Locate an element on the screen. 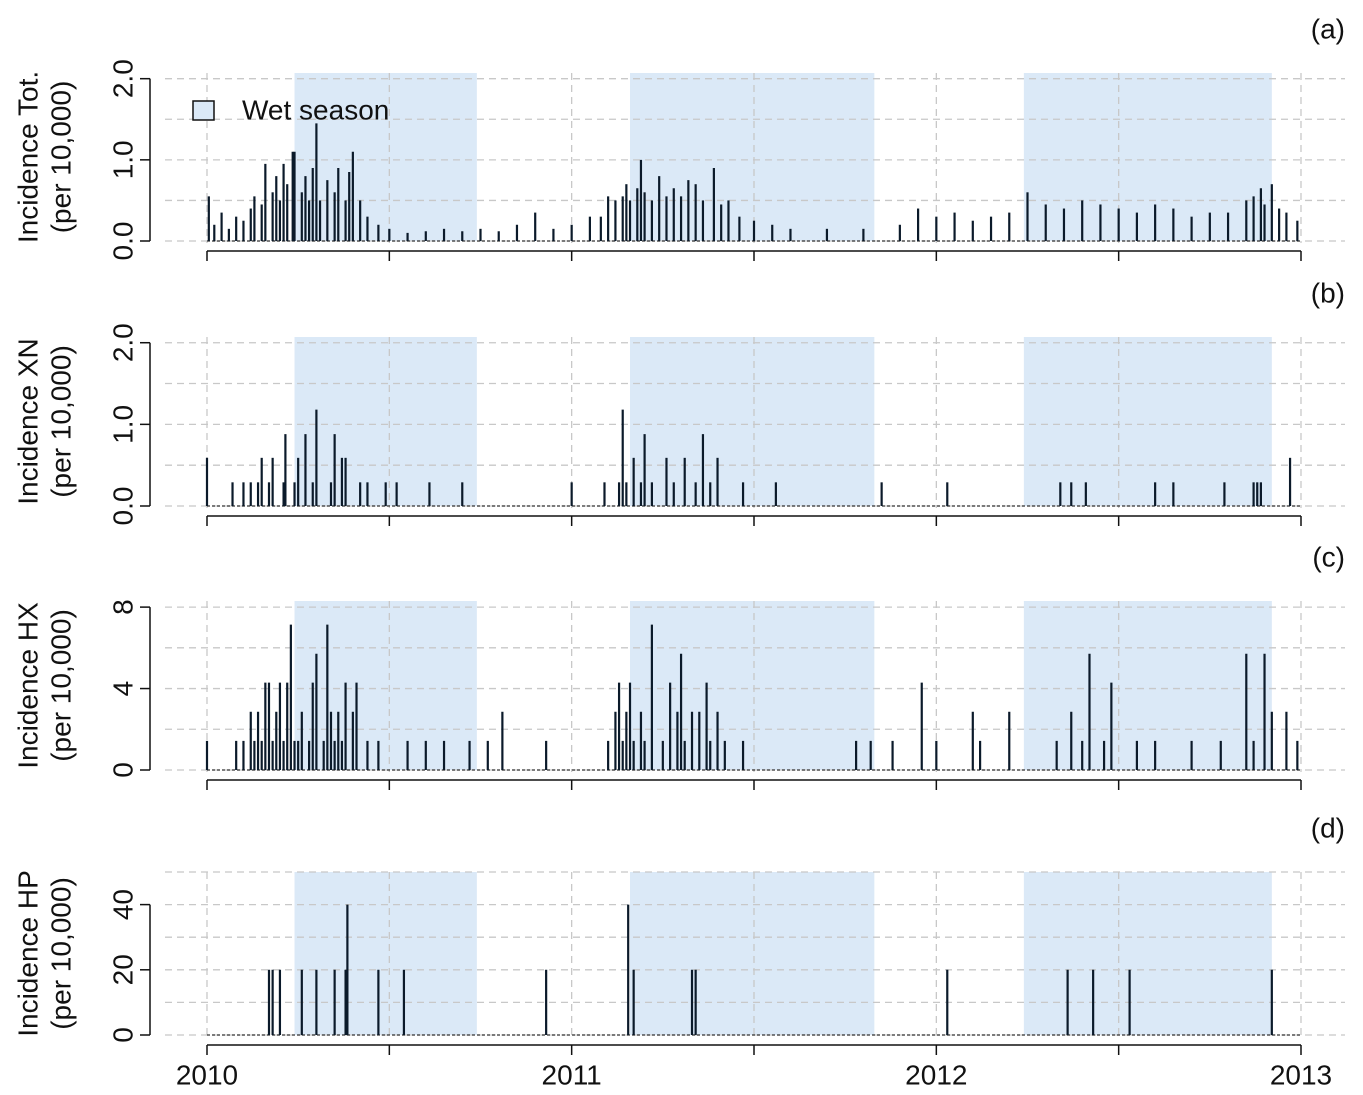 This screenshot has height=1095, width=1363. x-tick-label: 2012 is located at coordinates (936, 1074).